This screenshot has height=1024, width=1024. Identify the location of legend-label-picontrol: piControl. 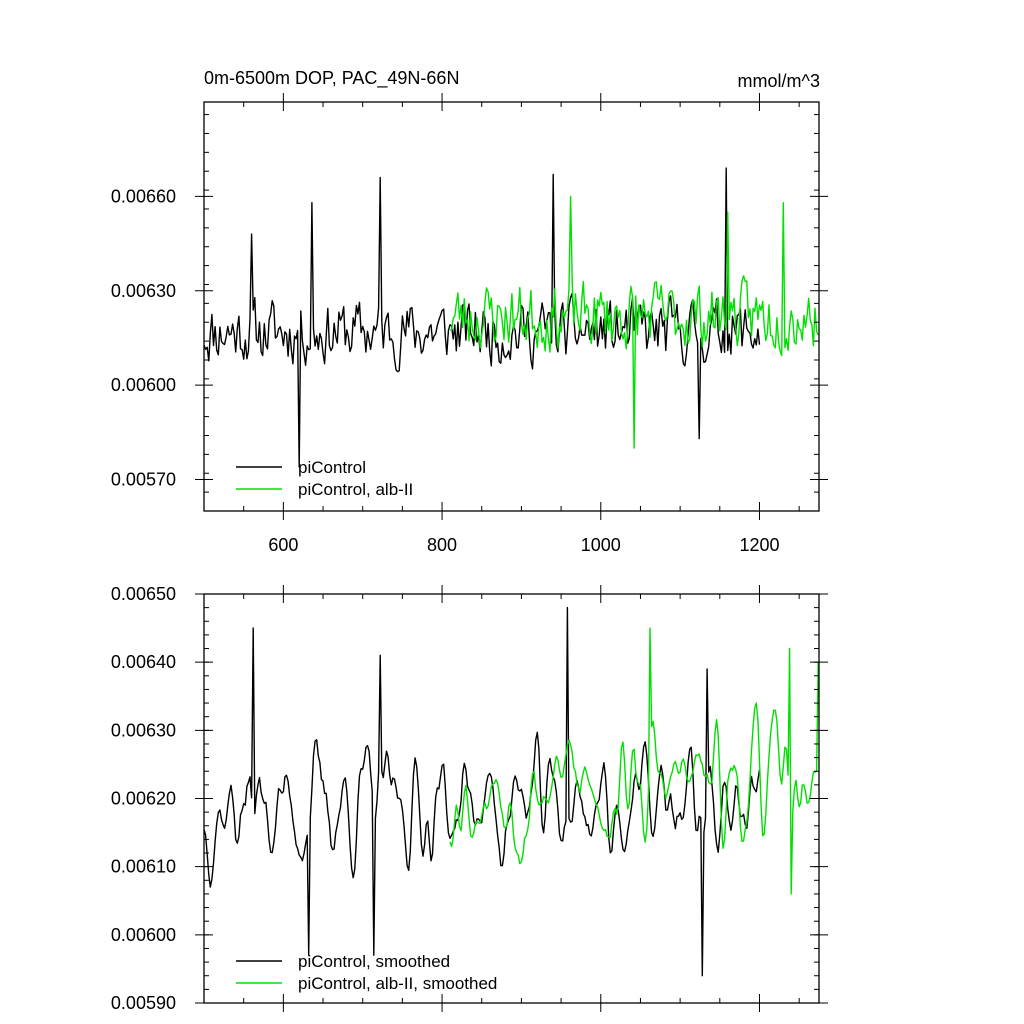
(332, 467).